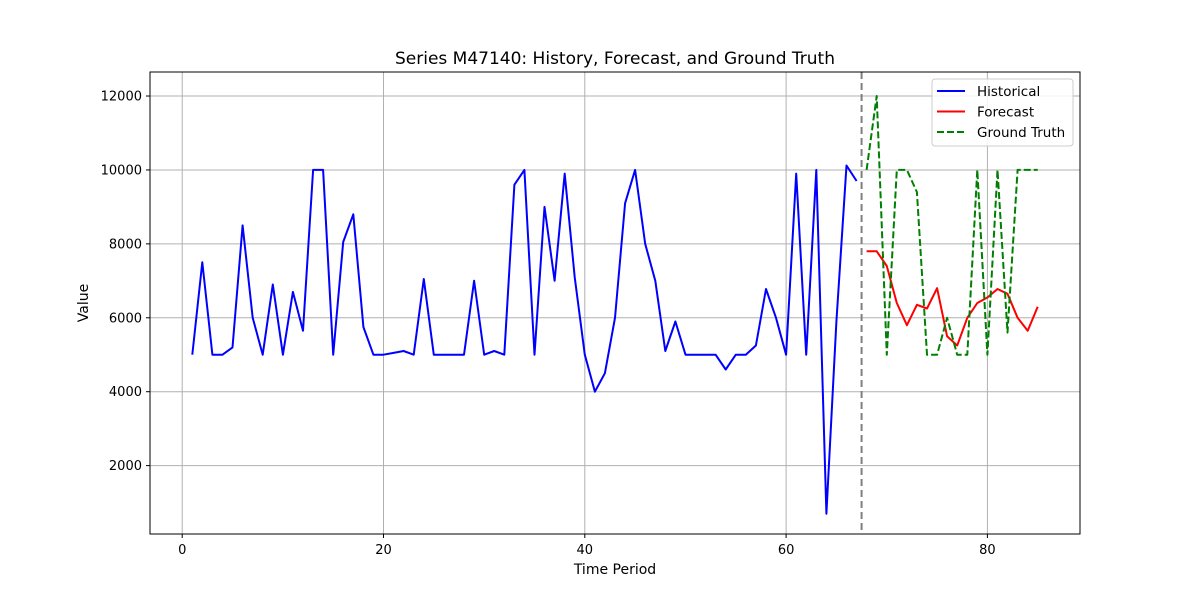 This screenshot has height=600, width=1200. Describe the element at coordinates (125, 466) in the screenshot. I see `y-tick-label: 2000` at that location.